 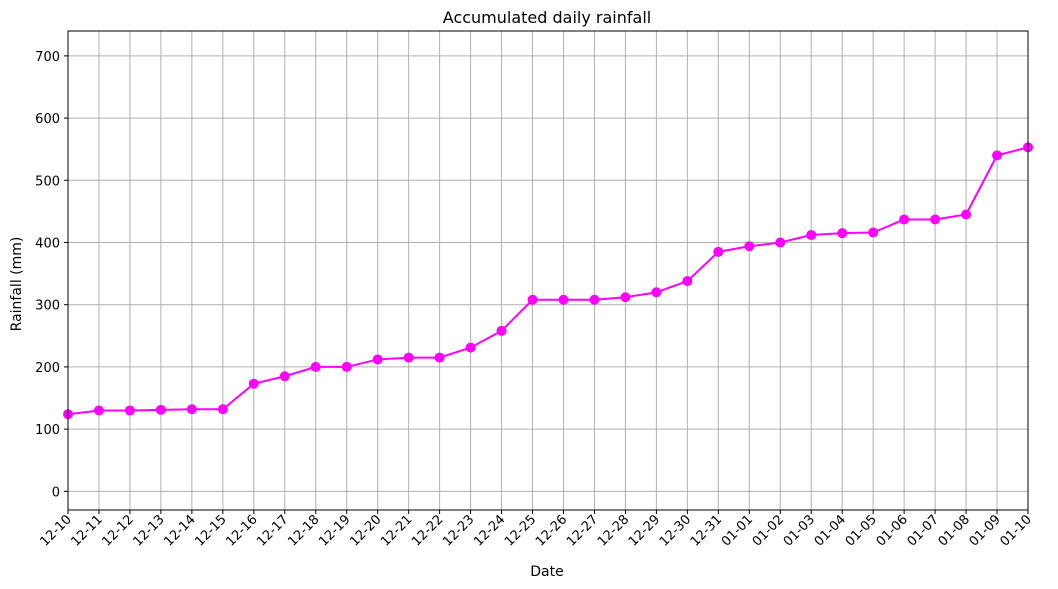 What do you see at coordinates (861, 530) in the screenshot?
I see `x-tick-label: 01-05` at bounding box center [861, 530].